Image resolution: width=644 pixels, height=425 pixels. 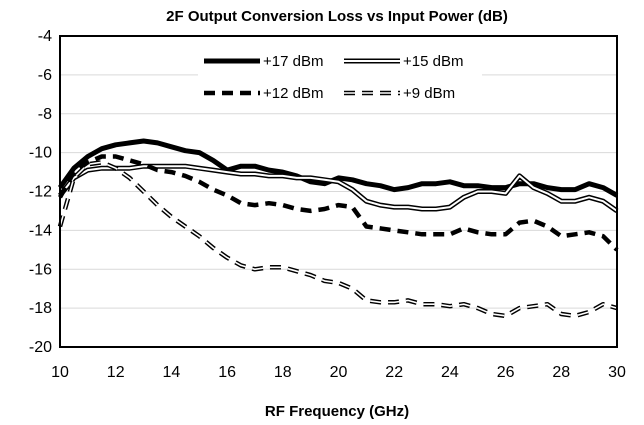 I want to click on y-tick-label: -4, so click(x=45, y=36).